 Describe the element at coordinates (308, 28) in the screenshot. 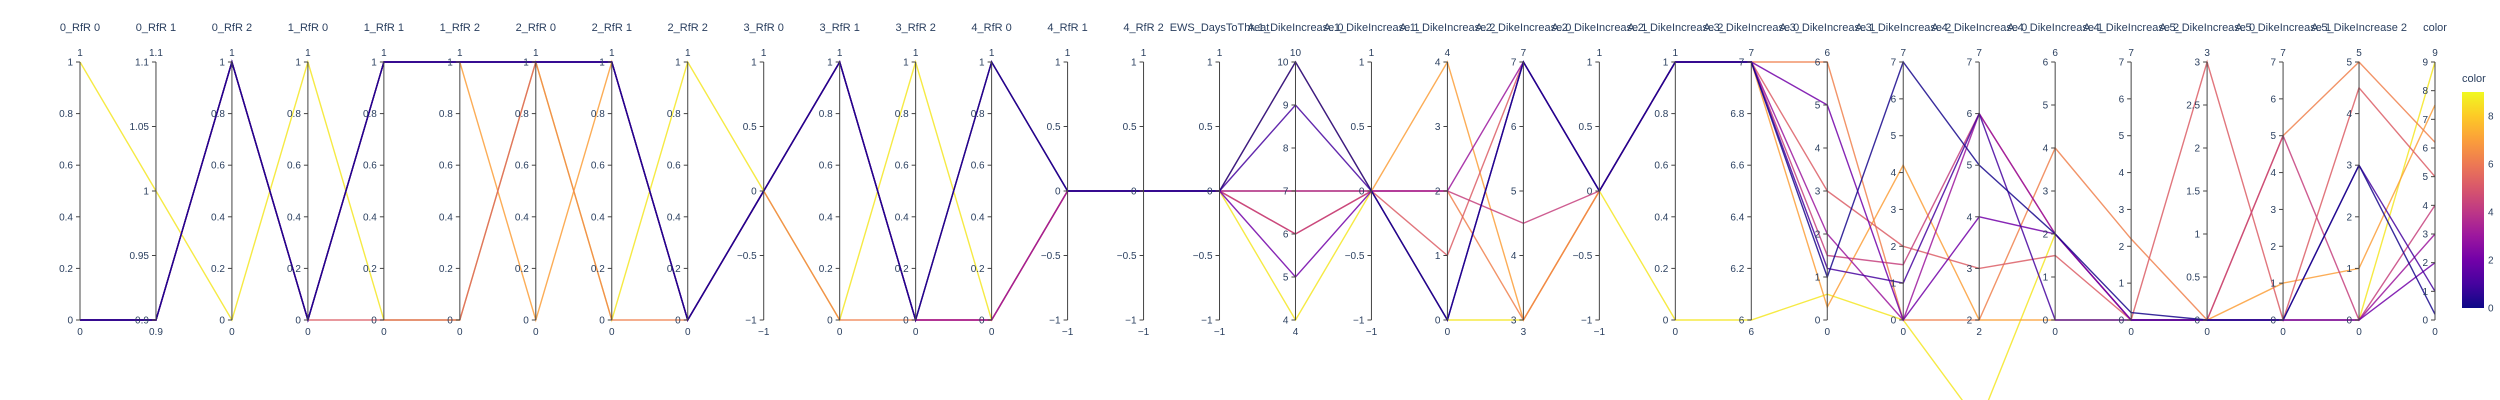

I see `axis-title: 1_RfR 0` at that location.